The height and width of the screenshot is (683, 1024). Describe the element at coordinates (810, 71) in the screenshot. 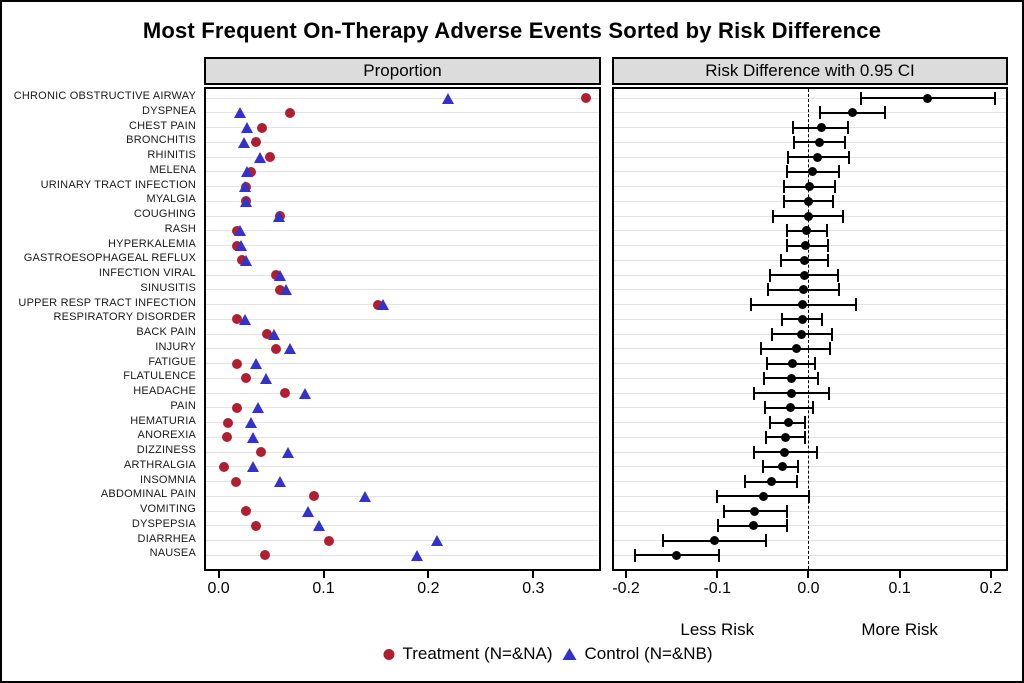

I see `risk-panel-header: Risk Difference with 0.95 CI` at that location.